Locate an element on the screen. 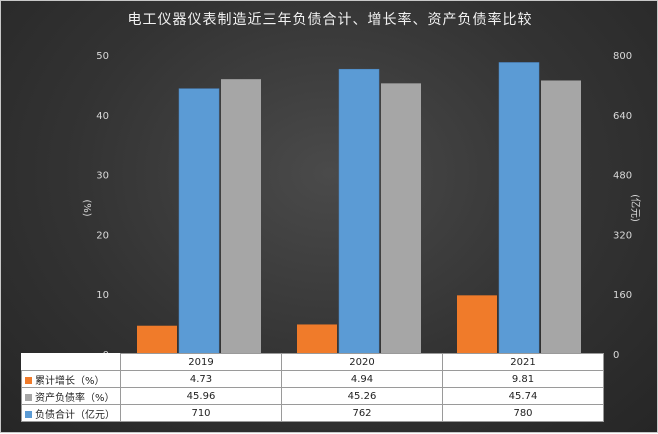 This screenshot has width=658, height=434. y-axis-label: (%) is located at coordinates (86, 207).